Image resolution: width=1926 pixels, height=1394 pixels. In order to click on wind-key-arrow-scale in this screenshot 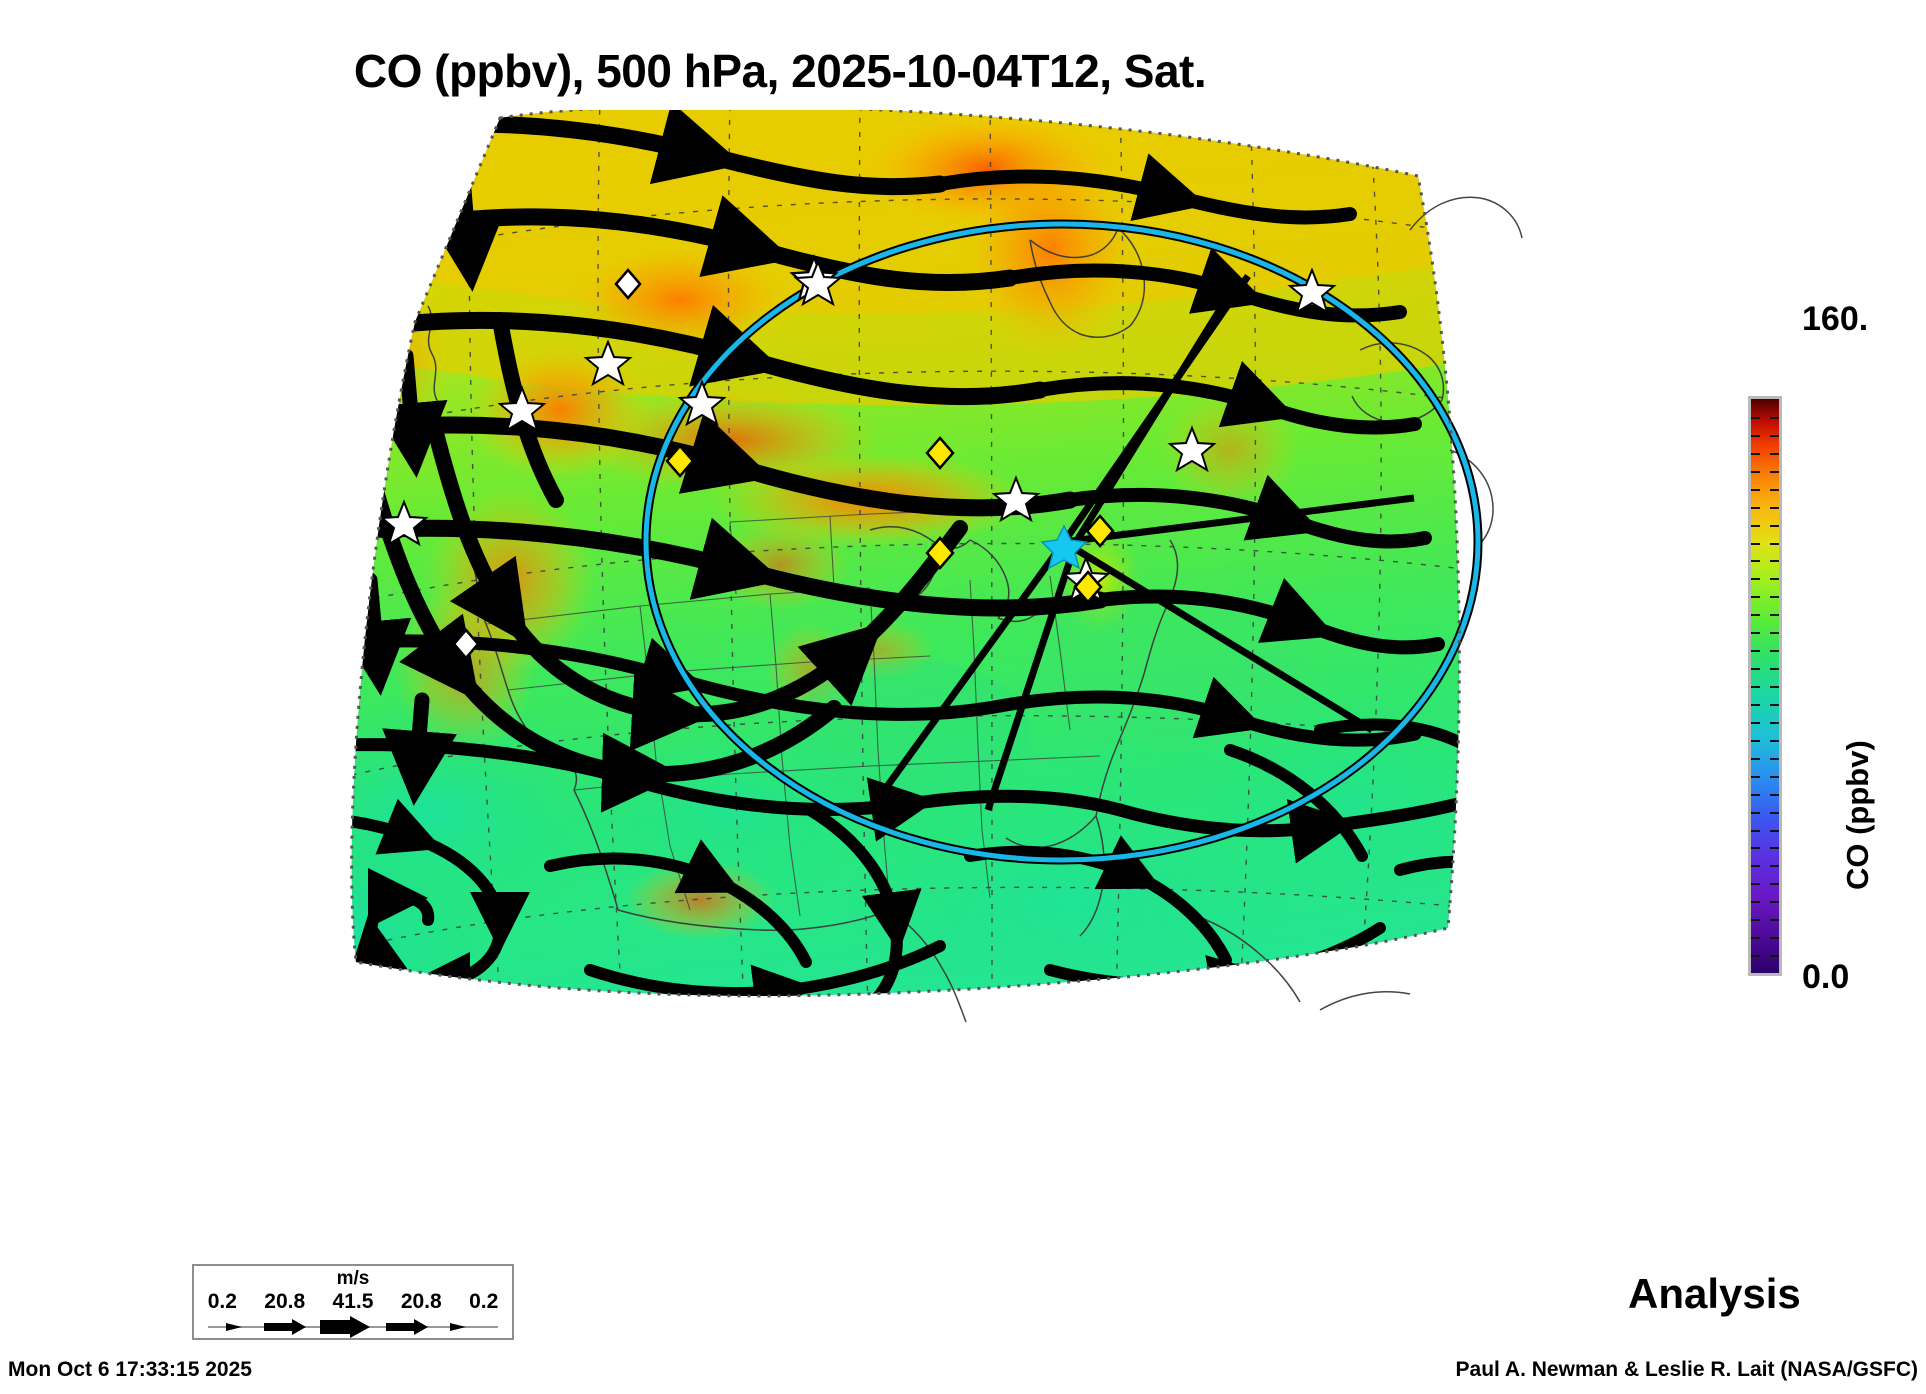, I will do `click(353, 1327)`.